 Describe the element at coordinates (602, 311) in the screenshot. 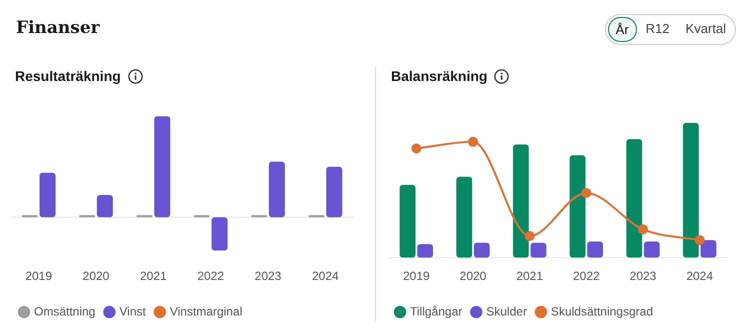

I see `legend-label: Skuldsättningsgrad` at that location.